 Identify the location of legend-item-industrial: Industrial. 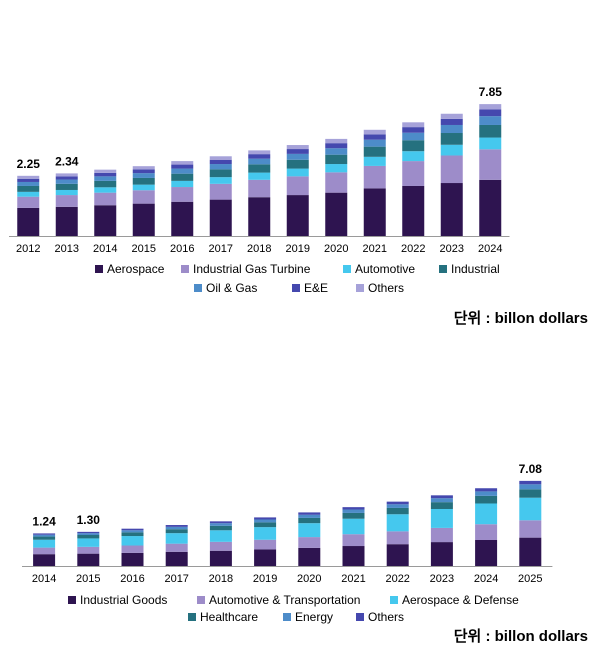
(469, 269).